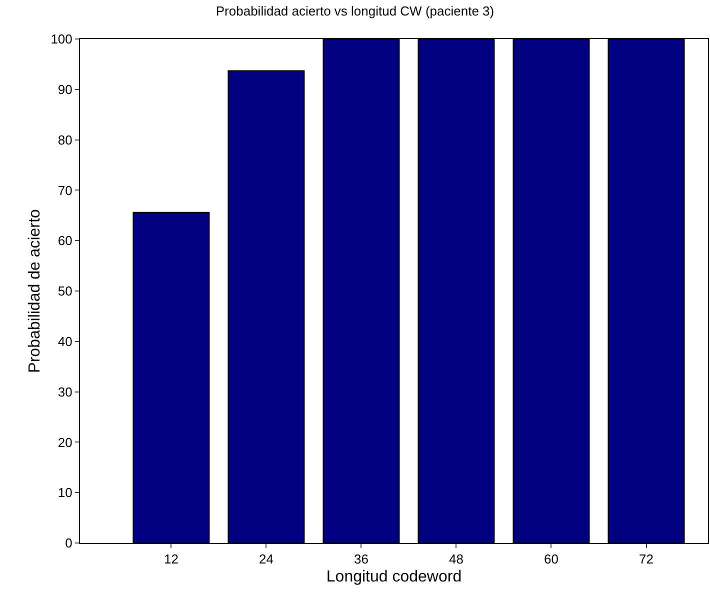 Image resolution: width=710 pixels, height=592 pixels. What do you see at coordinates (361, 559) in the screenshot?
I see `x-tick-label: 36` at bounding box center [361, 559].